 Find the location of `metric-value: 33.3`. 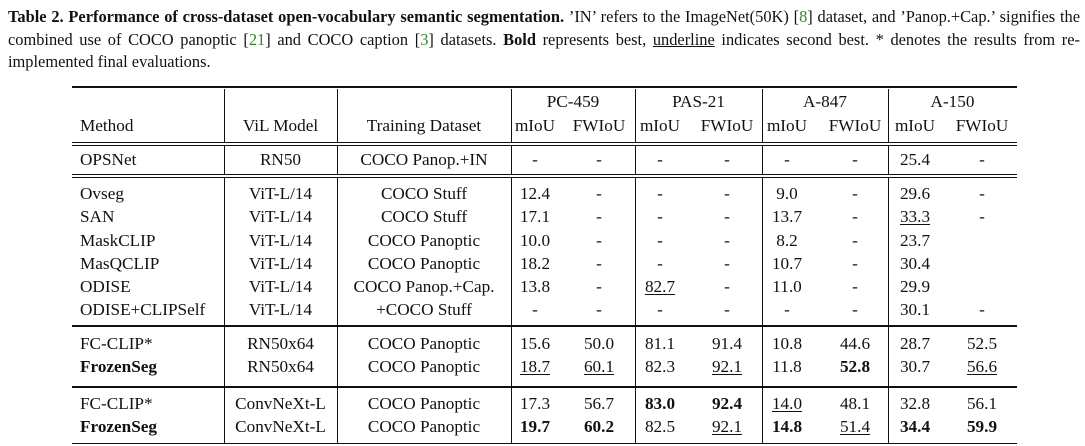

metric-value: 33.3 is located at coordinates (915, 216).